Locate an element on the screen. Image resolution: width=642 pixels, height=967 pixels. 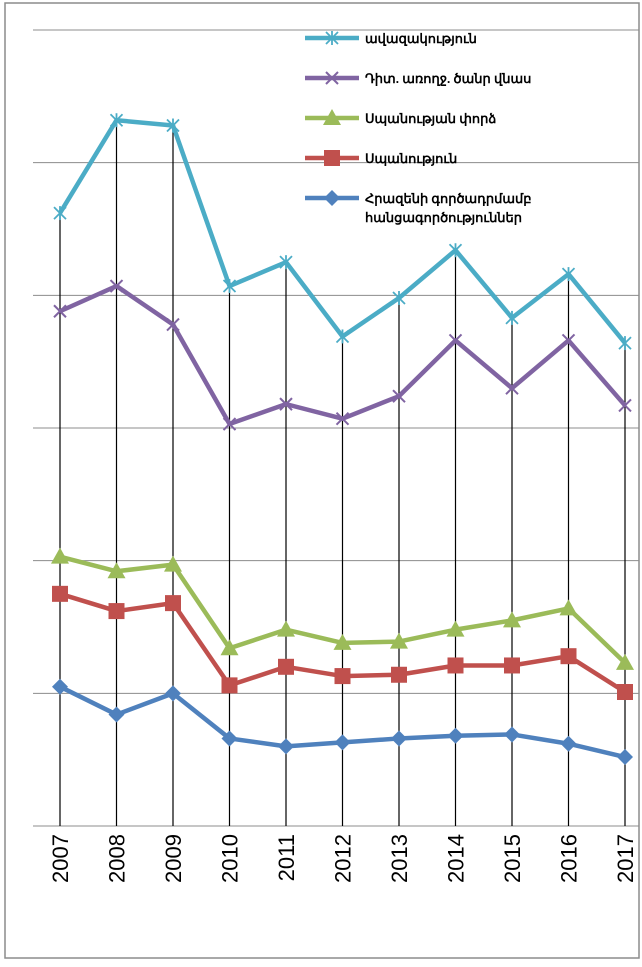
x-tick-label: 2009 is located at coordinates (173, 858).